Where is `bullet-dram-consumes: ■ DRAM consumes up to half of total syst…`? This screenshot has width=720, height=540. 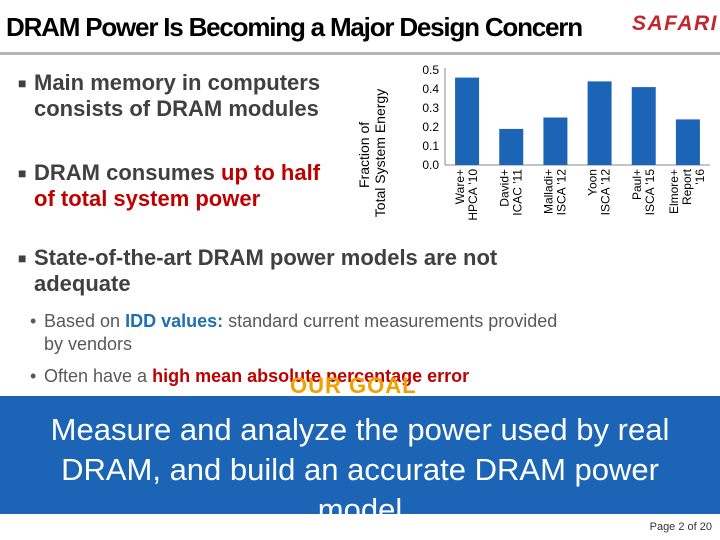
bullet-dram-consumes: ■ DRAM consumes up to half of total syst… is located at coordinates (169, 186).